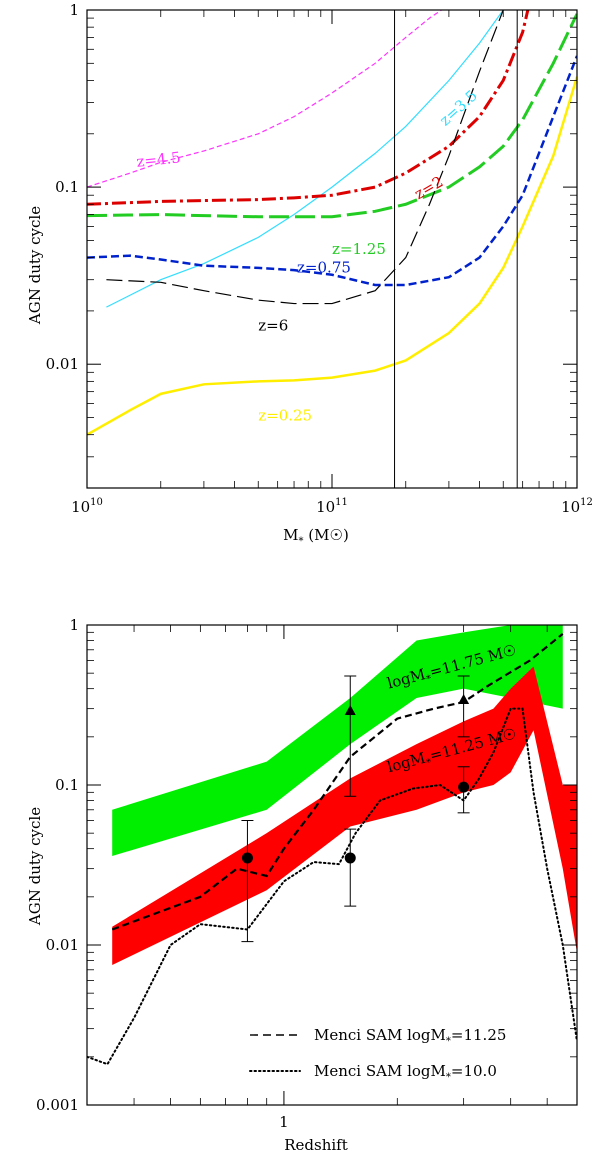  I want to click on top-y-axis-label: AGN duty cycle, so click(35, 265).